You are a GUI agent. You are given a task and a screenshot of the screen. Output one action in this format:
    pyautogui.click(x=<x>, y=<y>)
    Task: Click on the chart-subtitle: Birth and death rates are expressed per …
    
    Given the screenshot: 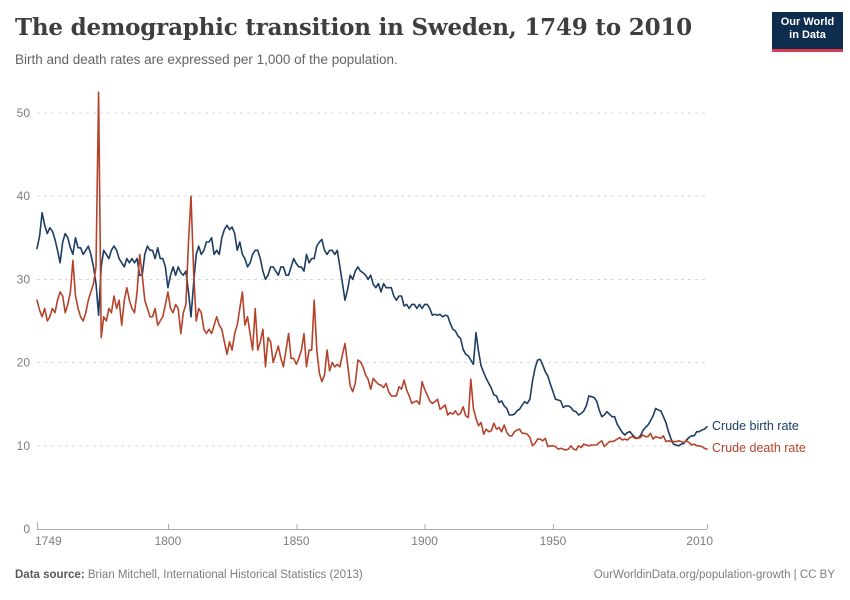 What is the action you would take?
    pyautogui.click(x=206, y=59)
    